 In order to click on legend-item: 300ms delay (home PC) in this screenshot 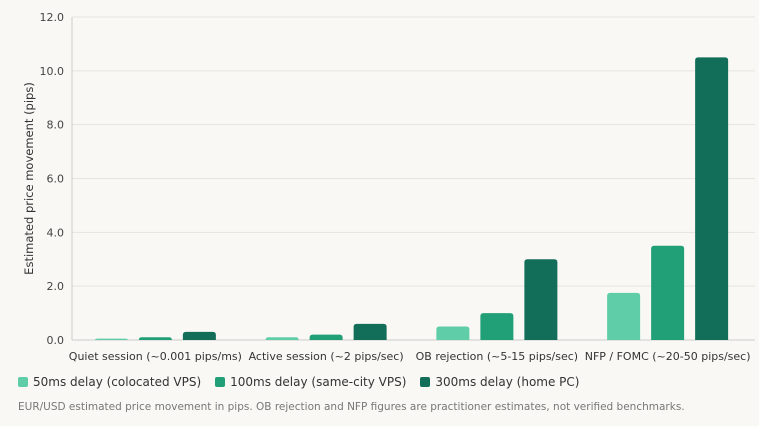, I will do `click(499, 382)`.